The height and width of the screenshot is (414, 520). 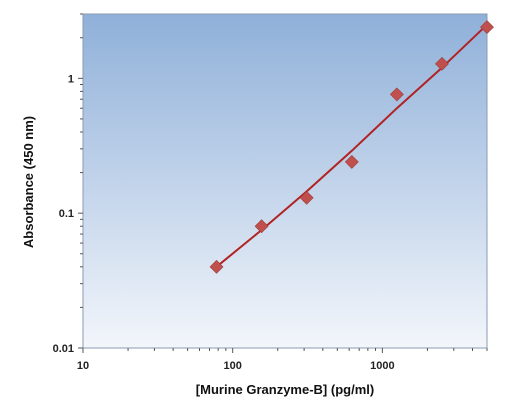 What do you see at coordinates (66, 214) in the screenshot?
I see `y-tick-label: 0.1` at bounding box center [66, 214].